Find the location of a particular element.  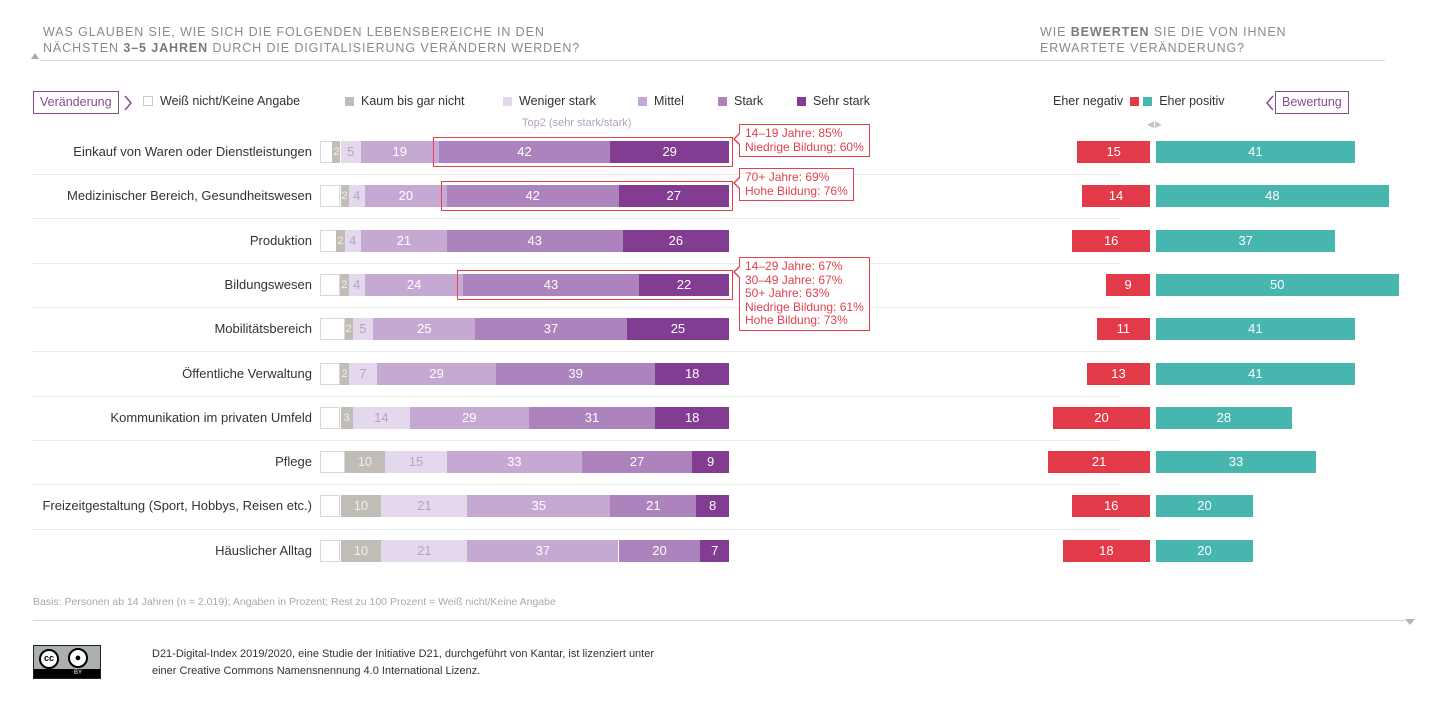

bar-eher-negativ: 20 is located at coordinates (1101, 418).